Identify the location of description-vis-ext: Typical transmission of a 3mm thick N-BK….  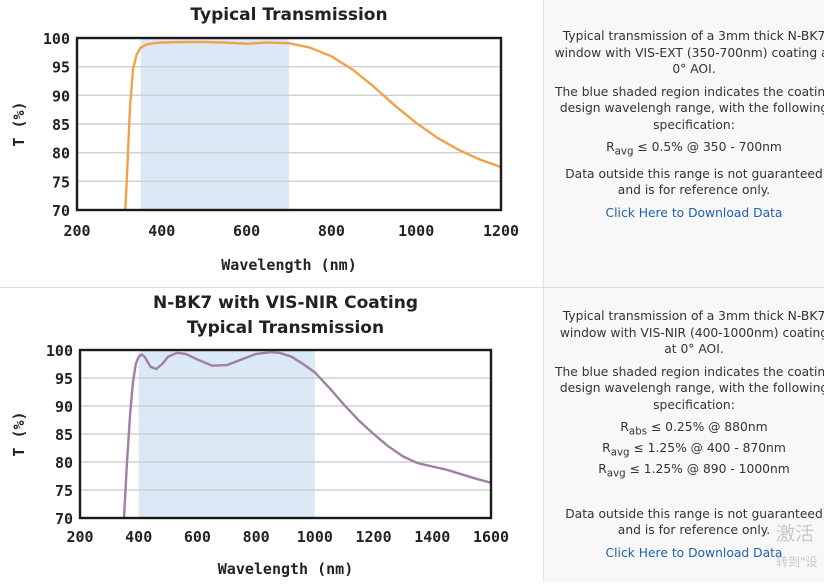
(689, 127).